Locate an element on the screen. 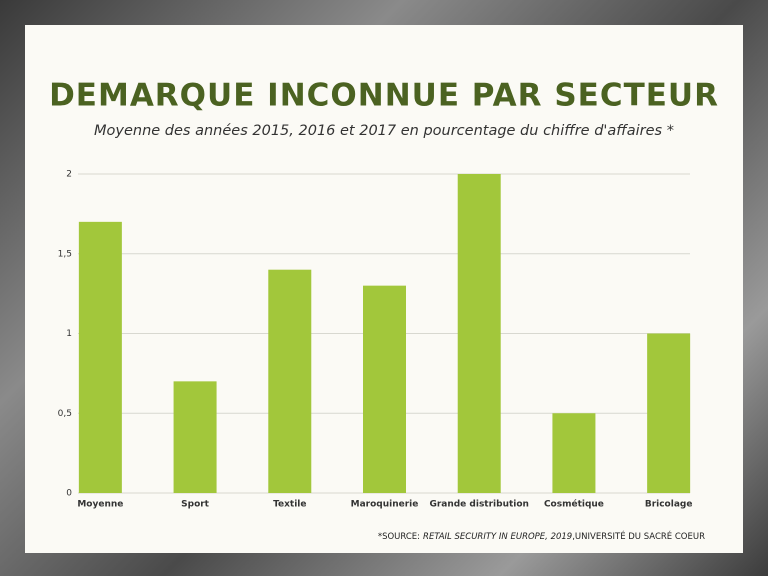 The image size is (768, 576). x-tick-label: Cosmétique is located at coordinates (574, 504).